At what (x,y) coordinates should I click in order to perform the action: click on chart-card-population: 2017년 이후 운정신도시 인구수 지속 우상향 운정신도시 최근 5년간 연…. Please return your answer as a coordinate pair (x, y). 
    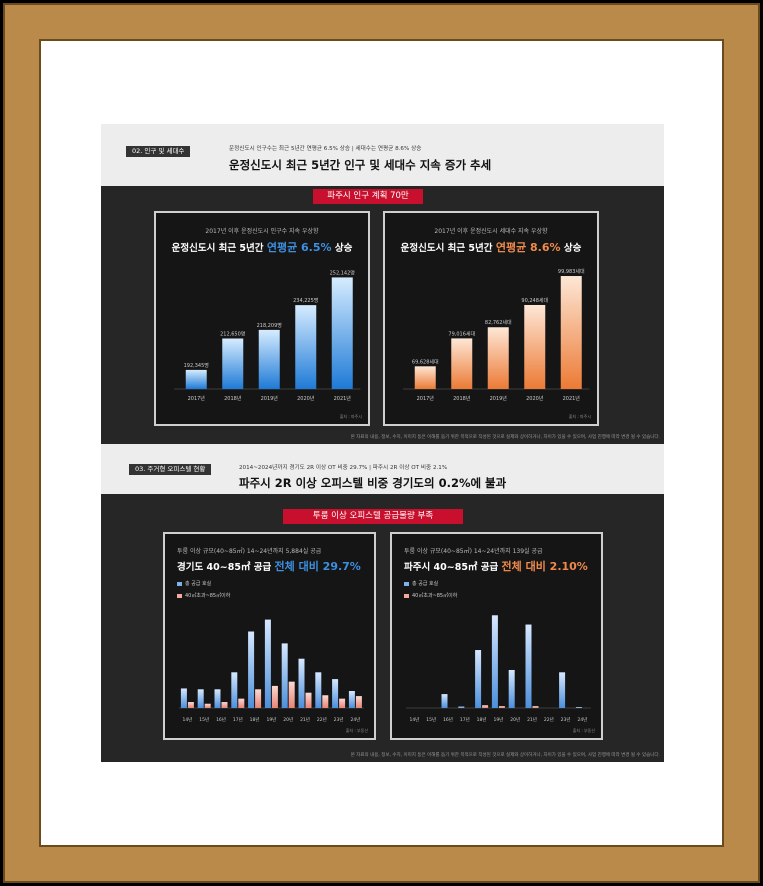
    Looking at the image, I should click on (262, 318).